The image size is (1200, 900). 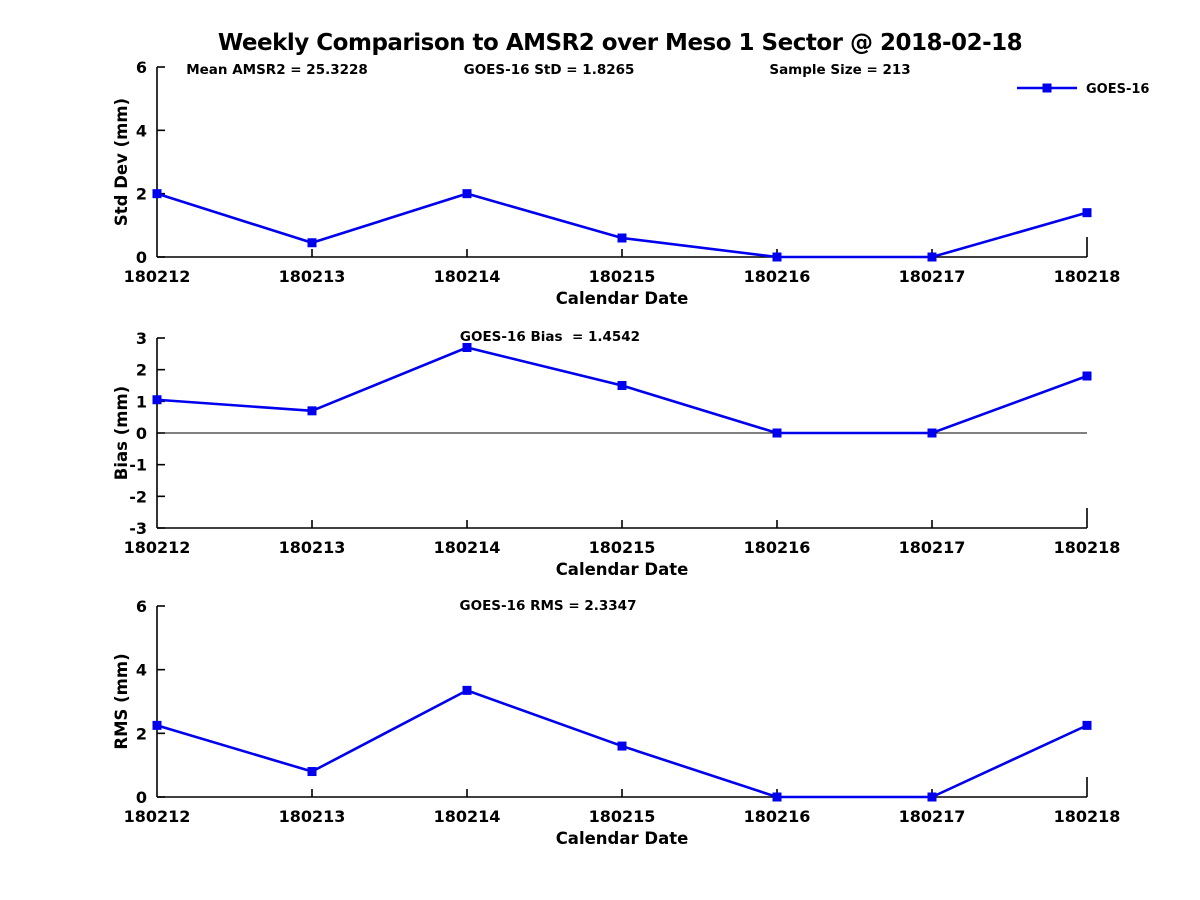 What do you see at coordinates (121, 162) in the screenshot?
I see `y-axis-label: Std Dev (mm)` at bounding box center [121, 162].